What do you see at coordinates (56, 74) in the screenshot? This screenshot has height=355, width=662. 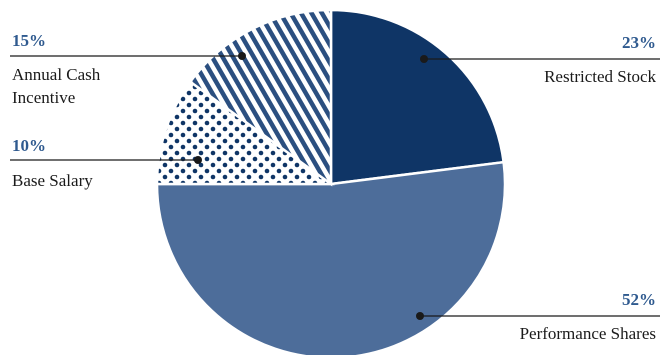 I see `slice-label-annual-cash-incentive-line1: Annual Cash` at bounding box center [56, 74].